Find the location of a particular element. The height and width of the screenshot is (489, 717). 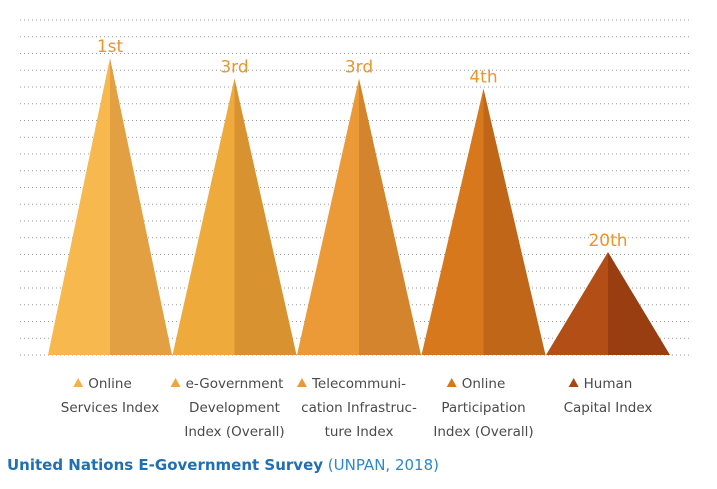

rank-label: 20th is located at coordinates (607, 241).